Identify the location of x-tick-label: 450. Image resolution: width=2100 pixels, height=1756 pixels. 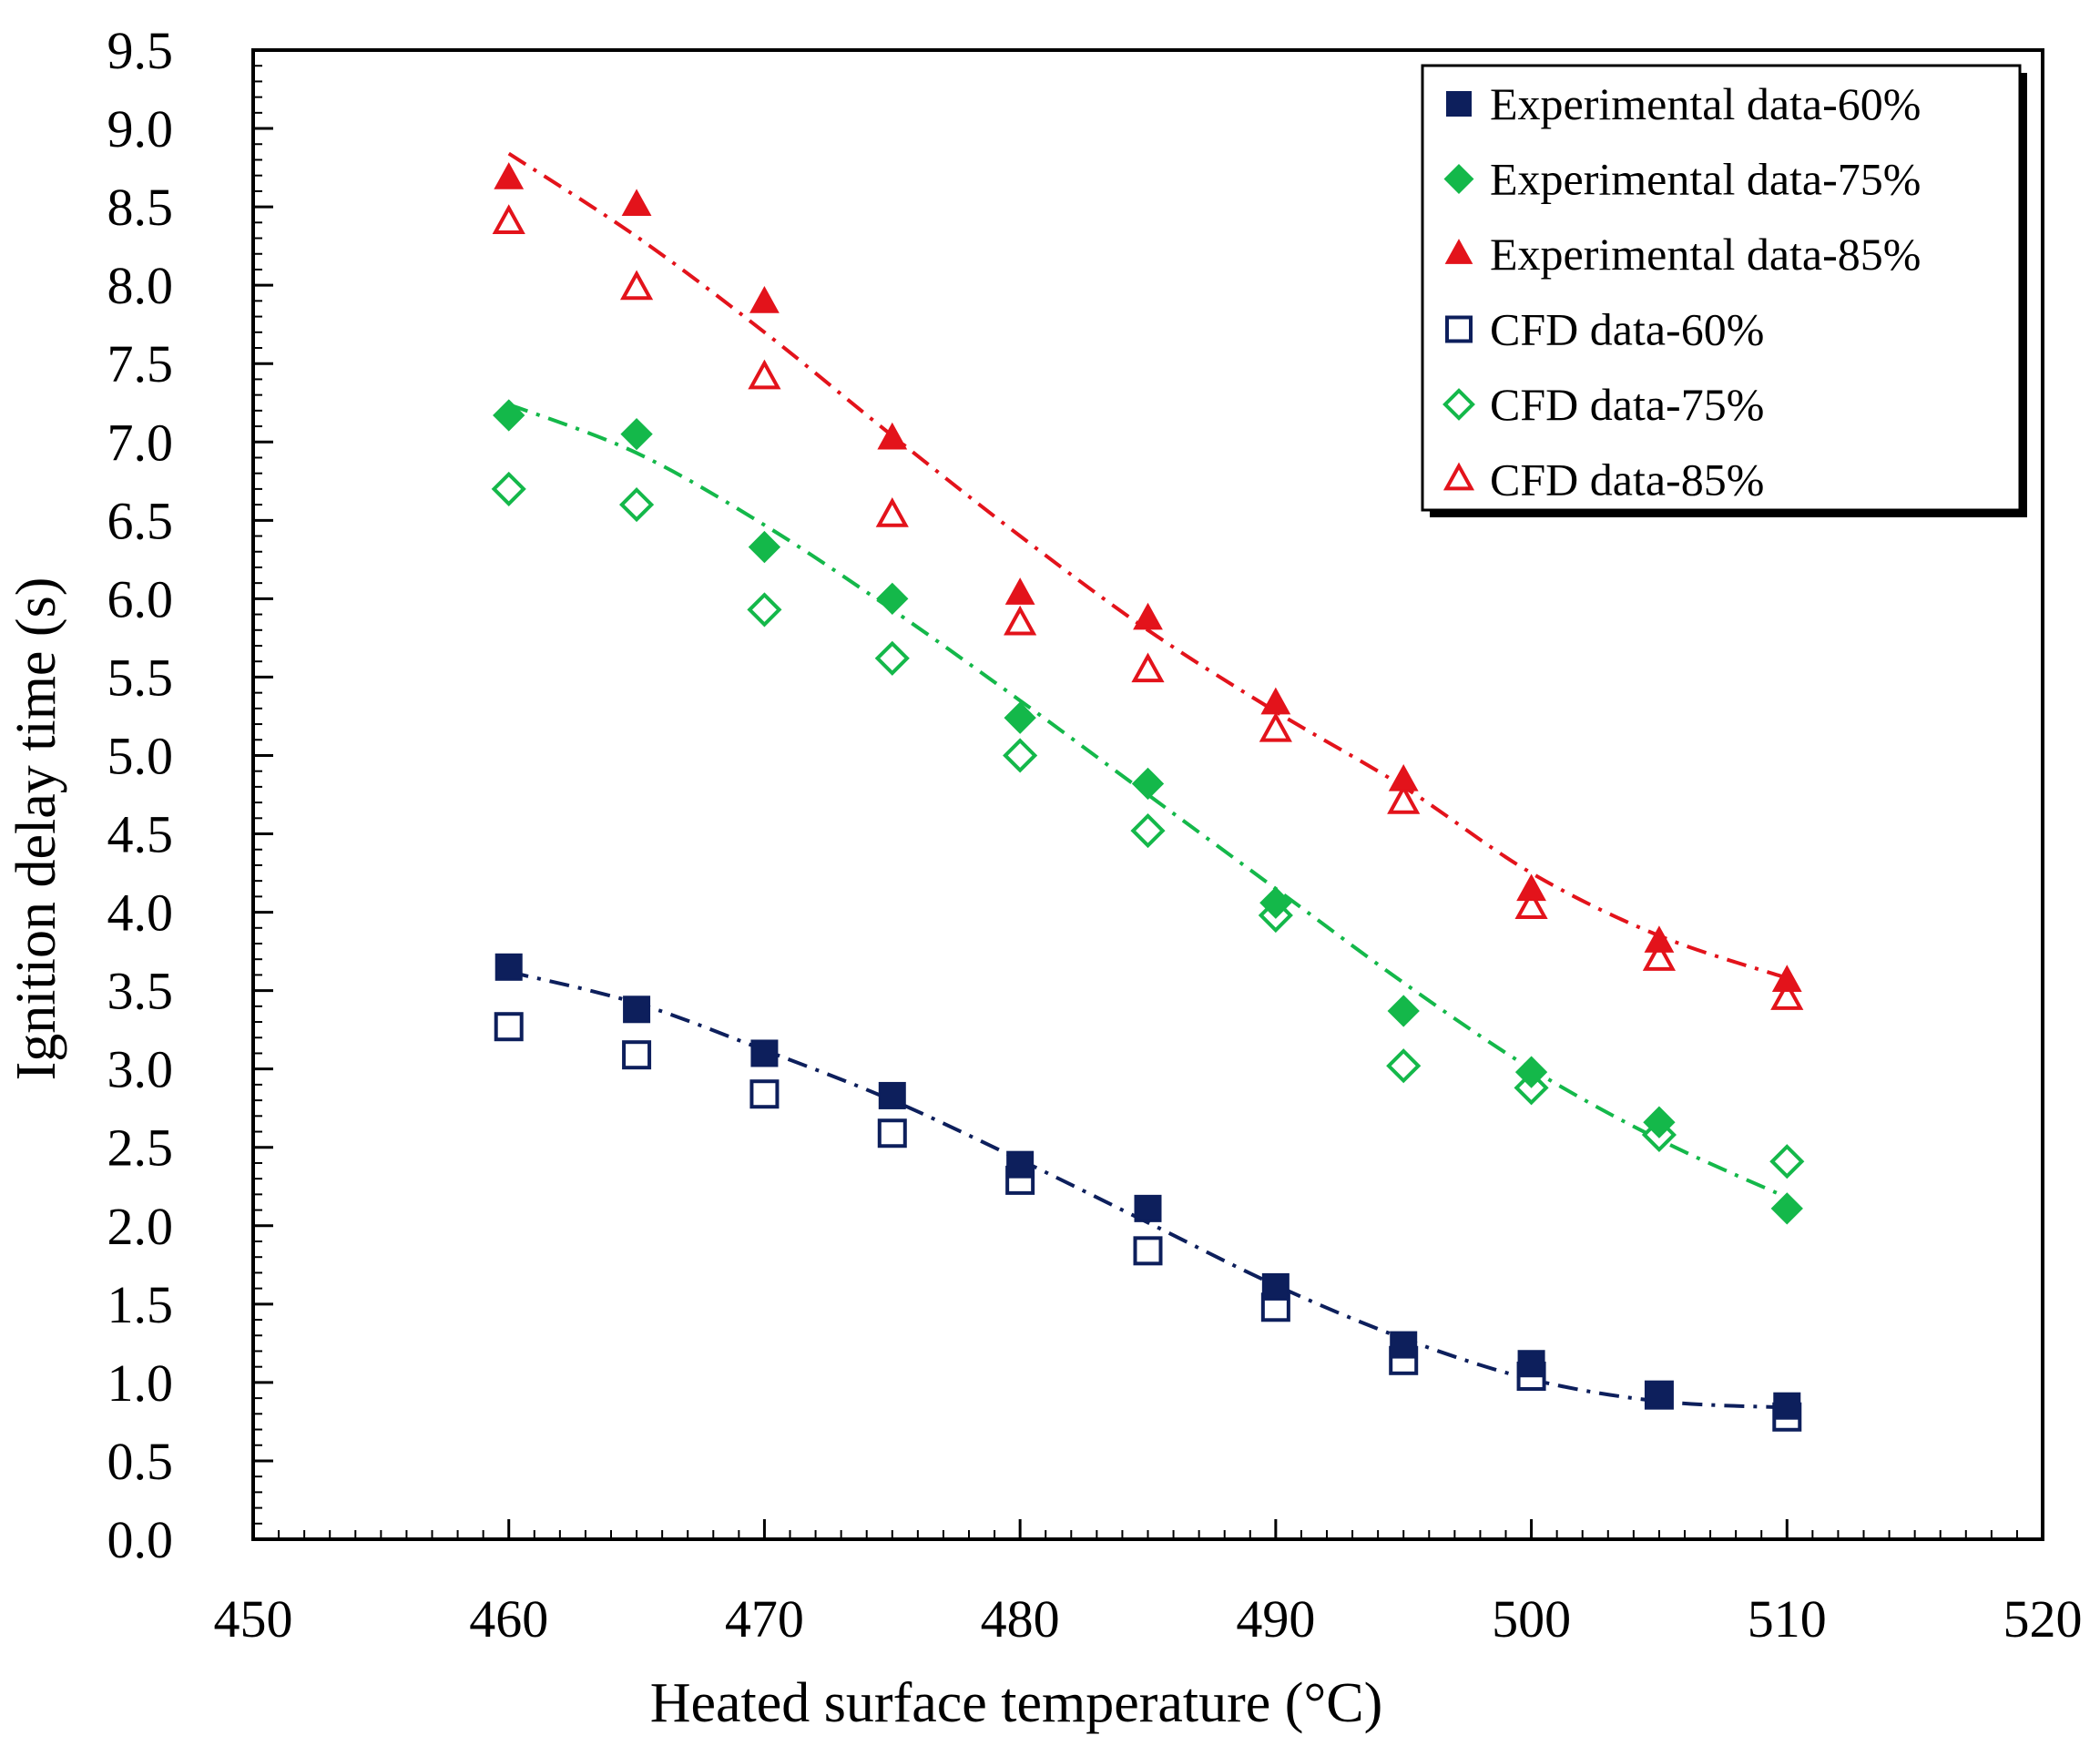
(253, 1619).